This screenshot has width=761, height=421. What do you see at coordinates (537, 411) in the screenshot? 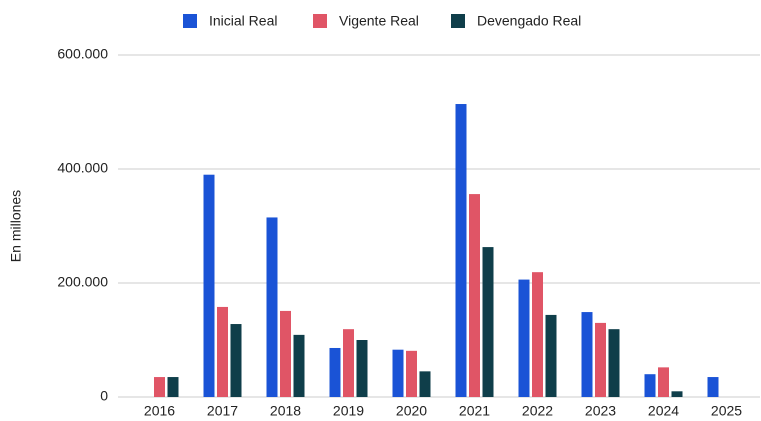
I see `x-tick-label: 2022` at bounding box center [537, 411].